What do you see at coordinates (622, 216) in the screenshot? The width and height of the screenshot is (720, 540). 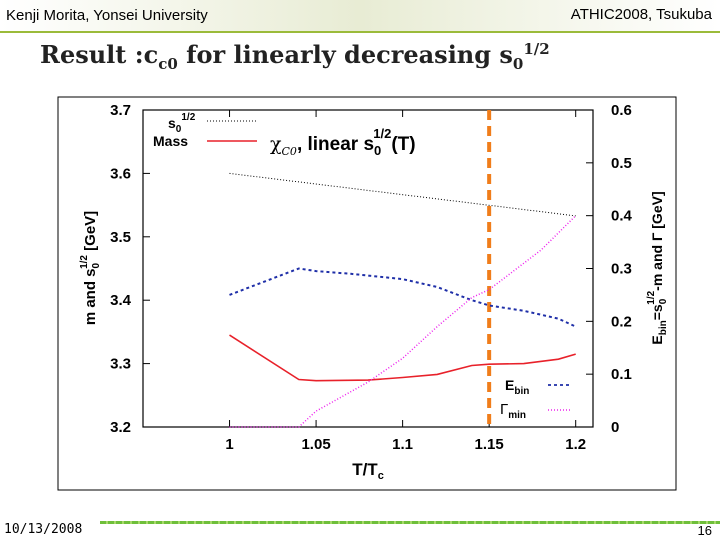 I see `y-right-tick-label: 0.4` at bounding box center [622, 216].